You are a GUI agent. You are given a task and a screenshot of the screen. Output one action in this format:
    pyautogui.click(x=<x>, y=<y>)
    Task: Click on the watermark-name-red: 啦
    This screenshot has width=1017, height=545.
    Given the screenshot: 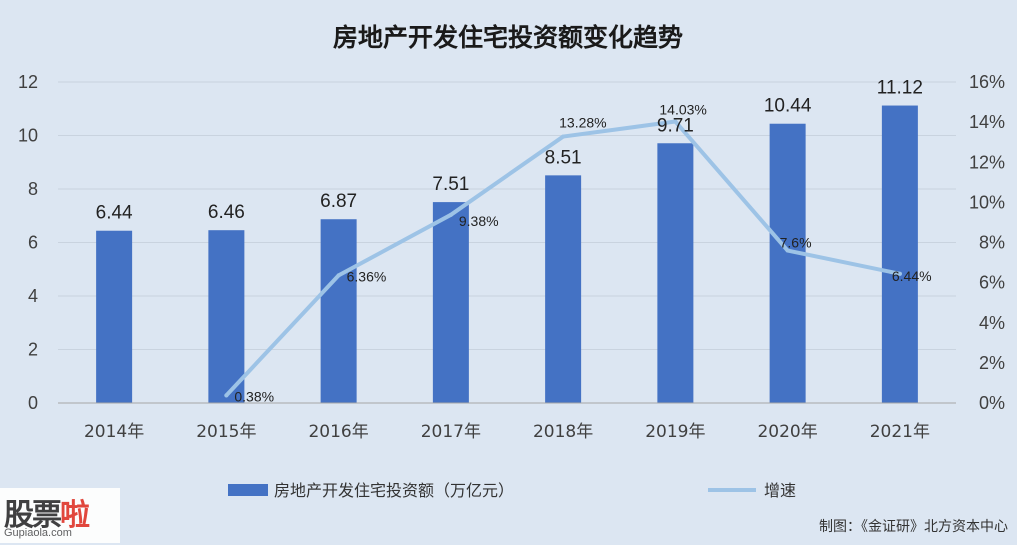 What is the action you would take?
    pyautogui.click(x=75, y=515)
    